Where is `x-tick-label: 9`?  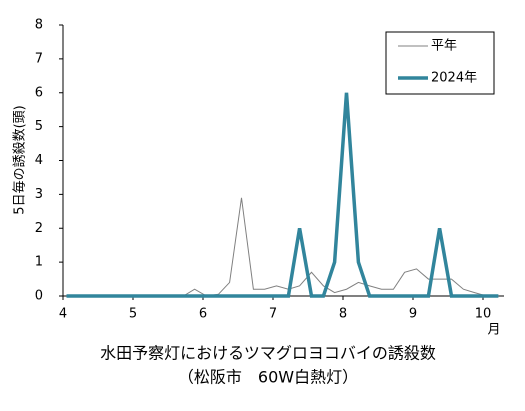
x-tick-label: 9 is located at coordinates (413, 314).